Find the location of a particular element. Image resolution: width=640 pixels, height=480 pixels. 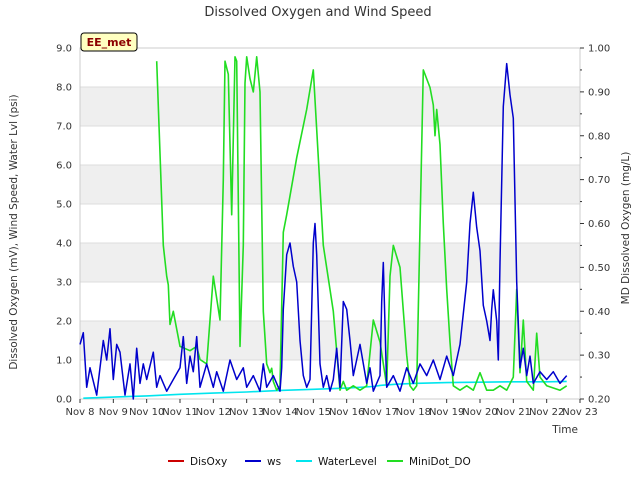

x-tick-label: Nov 22 is located at coordinates (546, 412).